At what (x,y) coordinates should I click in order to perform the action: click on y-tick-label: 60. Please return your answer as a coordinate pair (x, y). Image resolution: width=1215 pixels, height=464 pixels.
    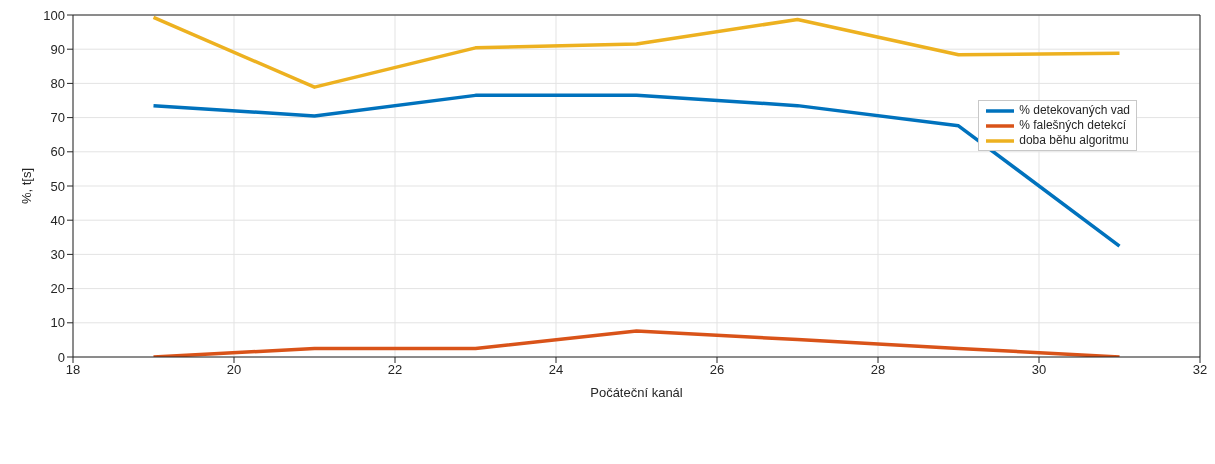
    Looking at the image, I should click on (57, 152).